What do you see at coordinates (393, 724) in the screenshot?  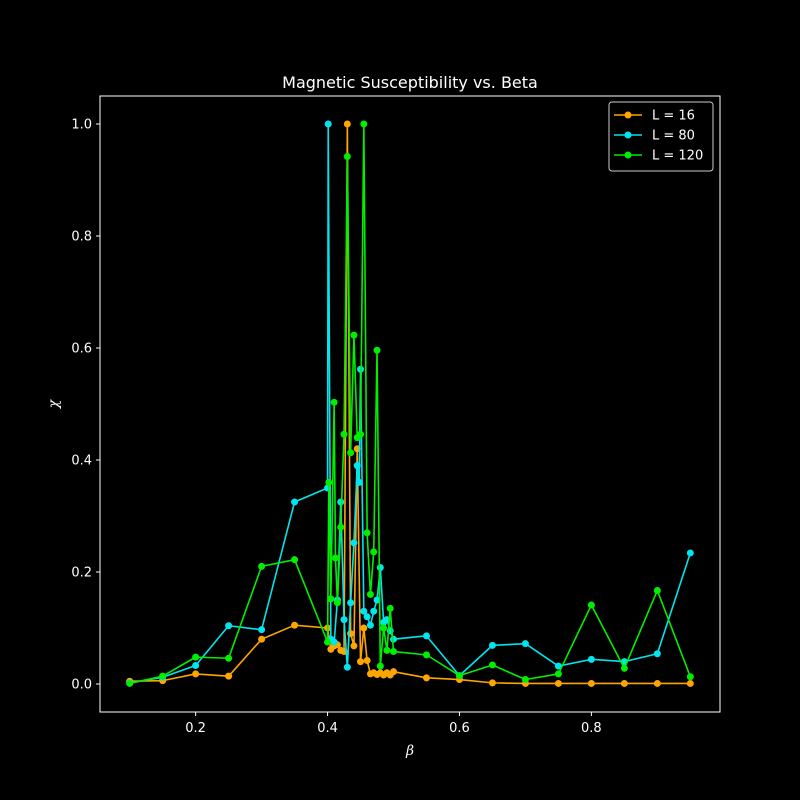 I see `x-axis: 0.2 0.4 0.6 0.8` at bounding box center [393, 724].